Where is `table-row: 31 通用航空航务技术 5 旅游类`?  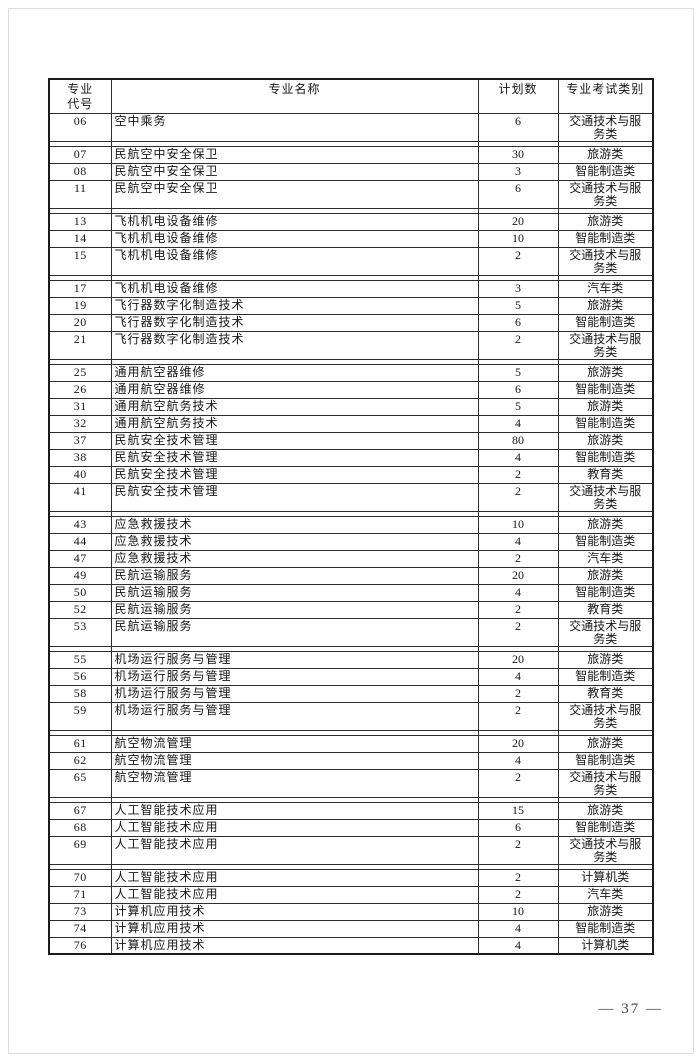 table-row: 31 通用航空航务技术 5 旅游类 is located at coordinates (351, 406).